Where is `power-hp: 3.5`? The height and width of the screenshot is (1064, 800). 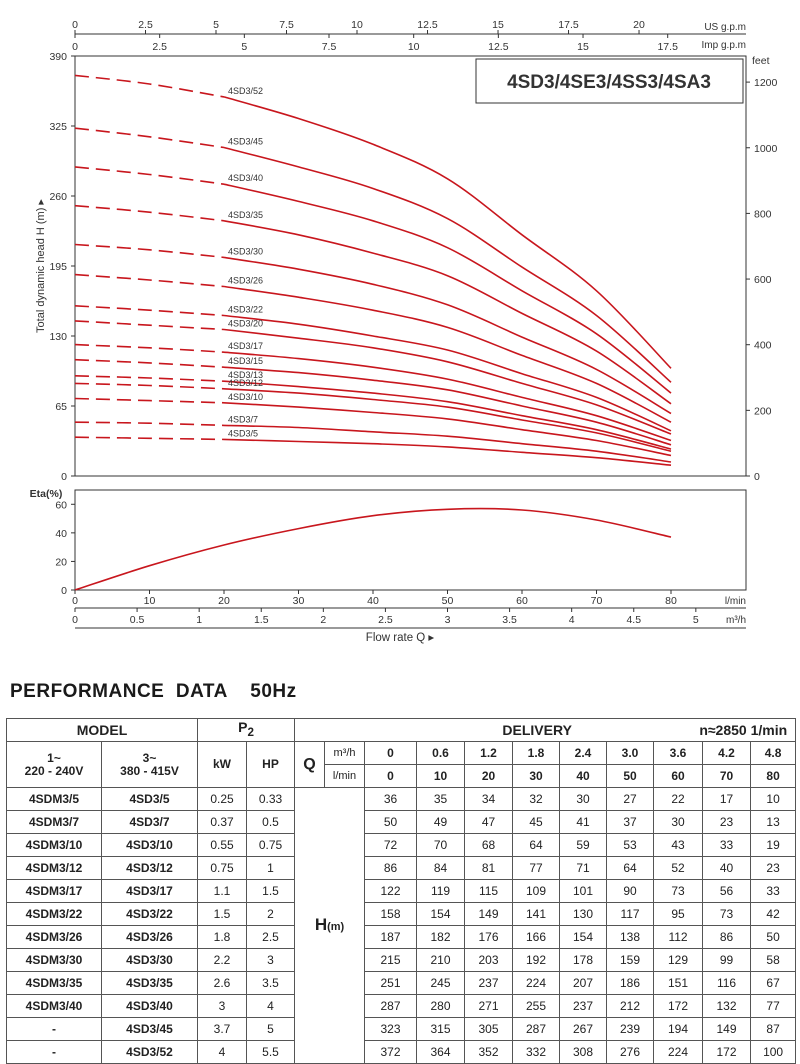 power-hp: 3.5 is located at coordinates (270, 983).